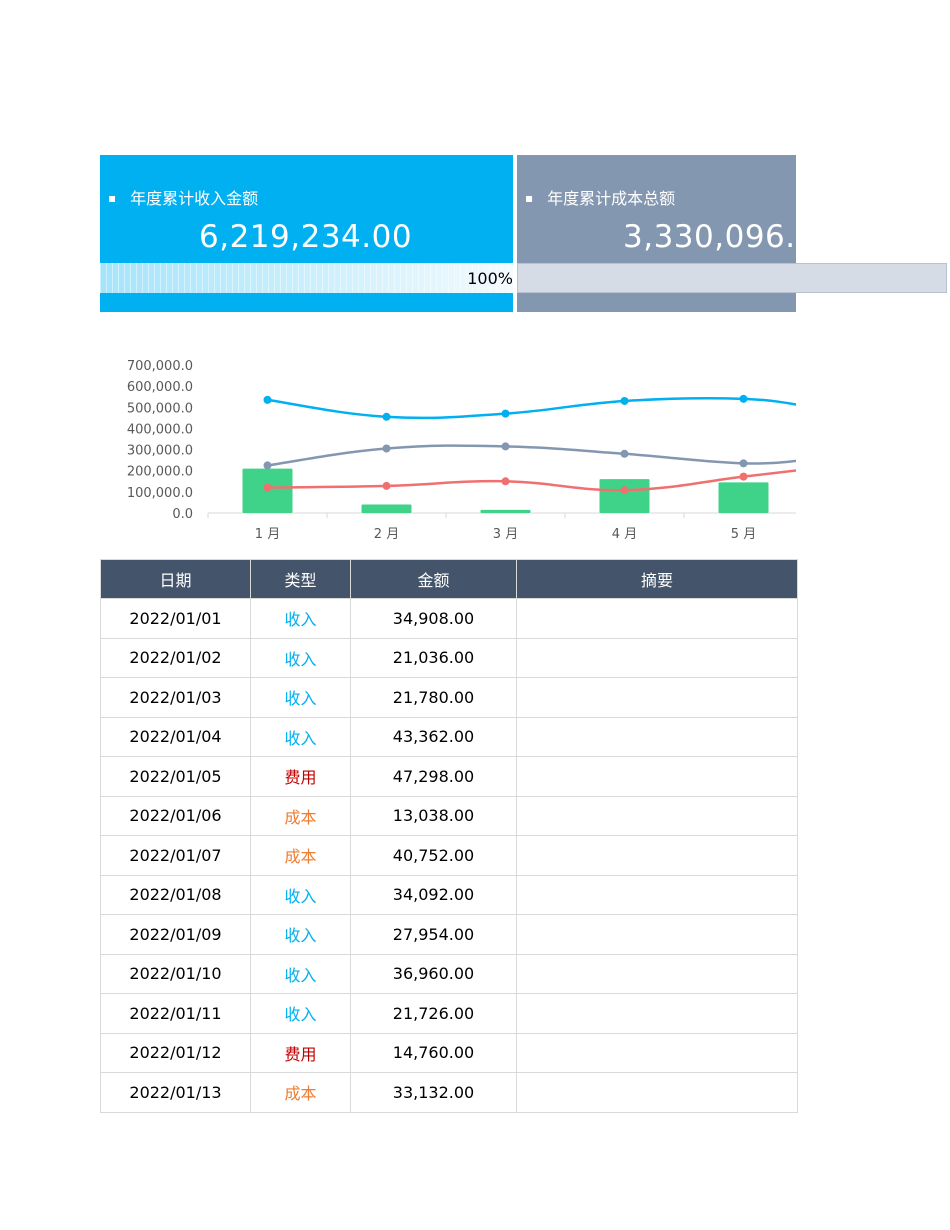  What do you see at coordinates (505, 534) in the screenshot?
I see `x-tick-label: 3 月` at bounding box center [505, 534].